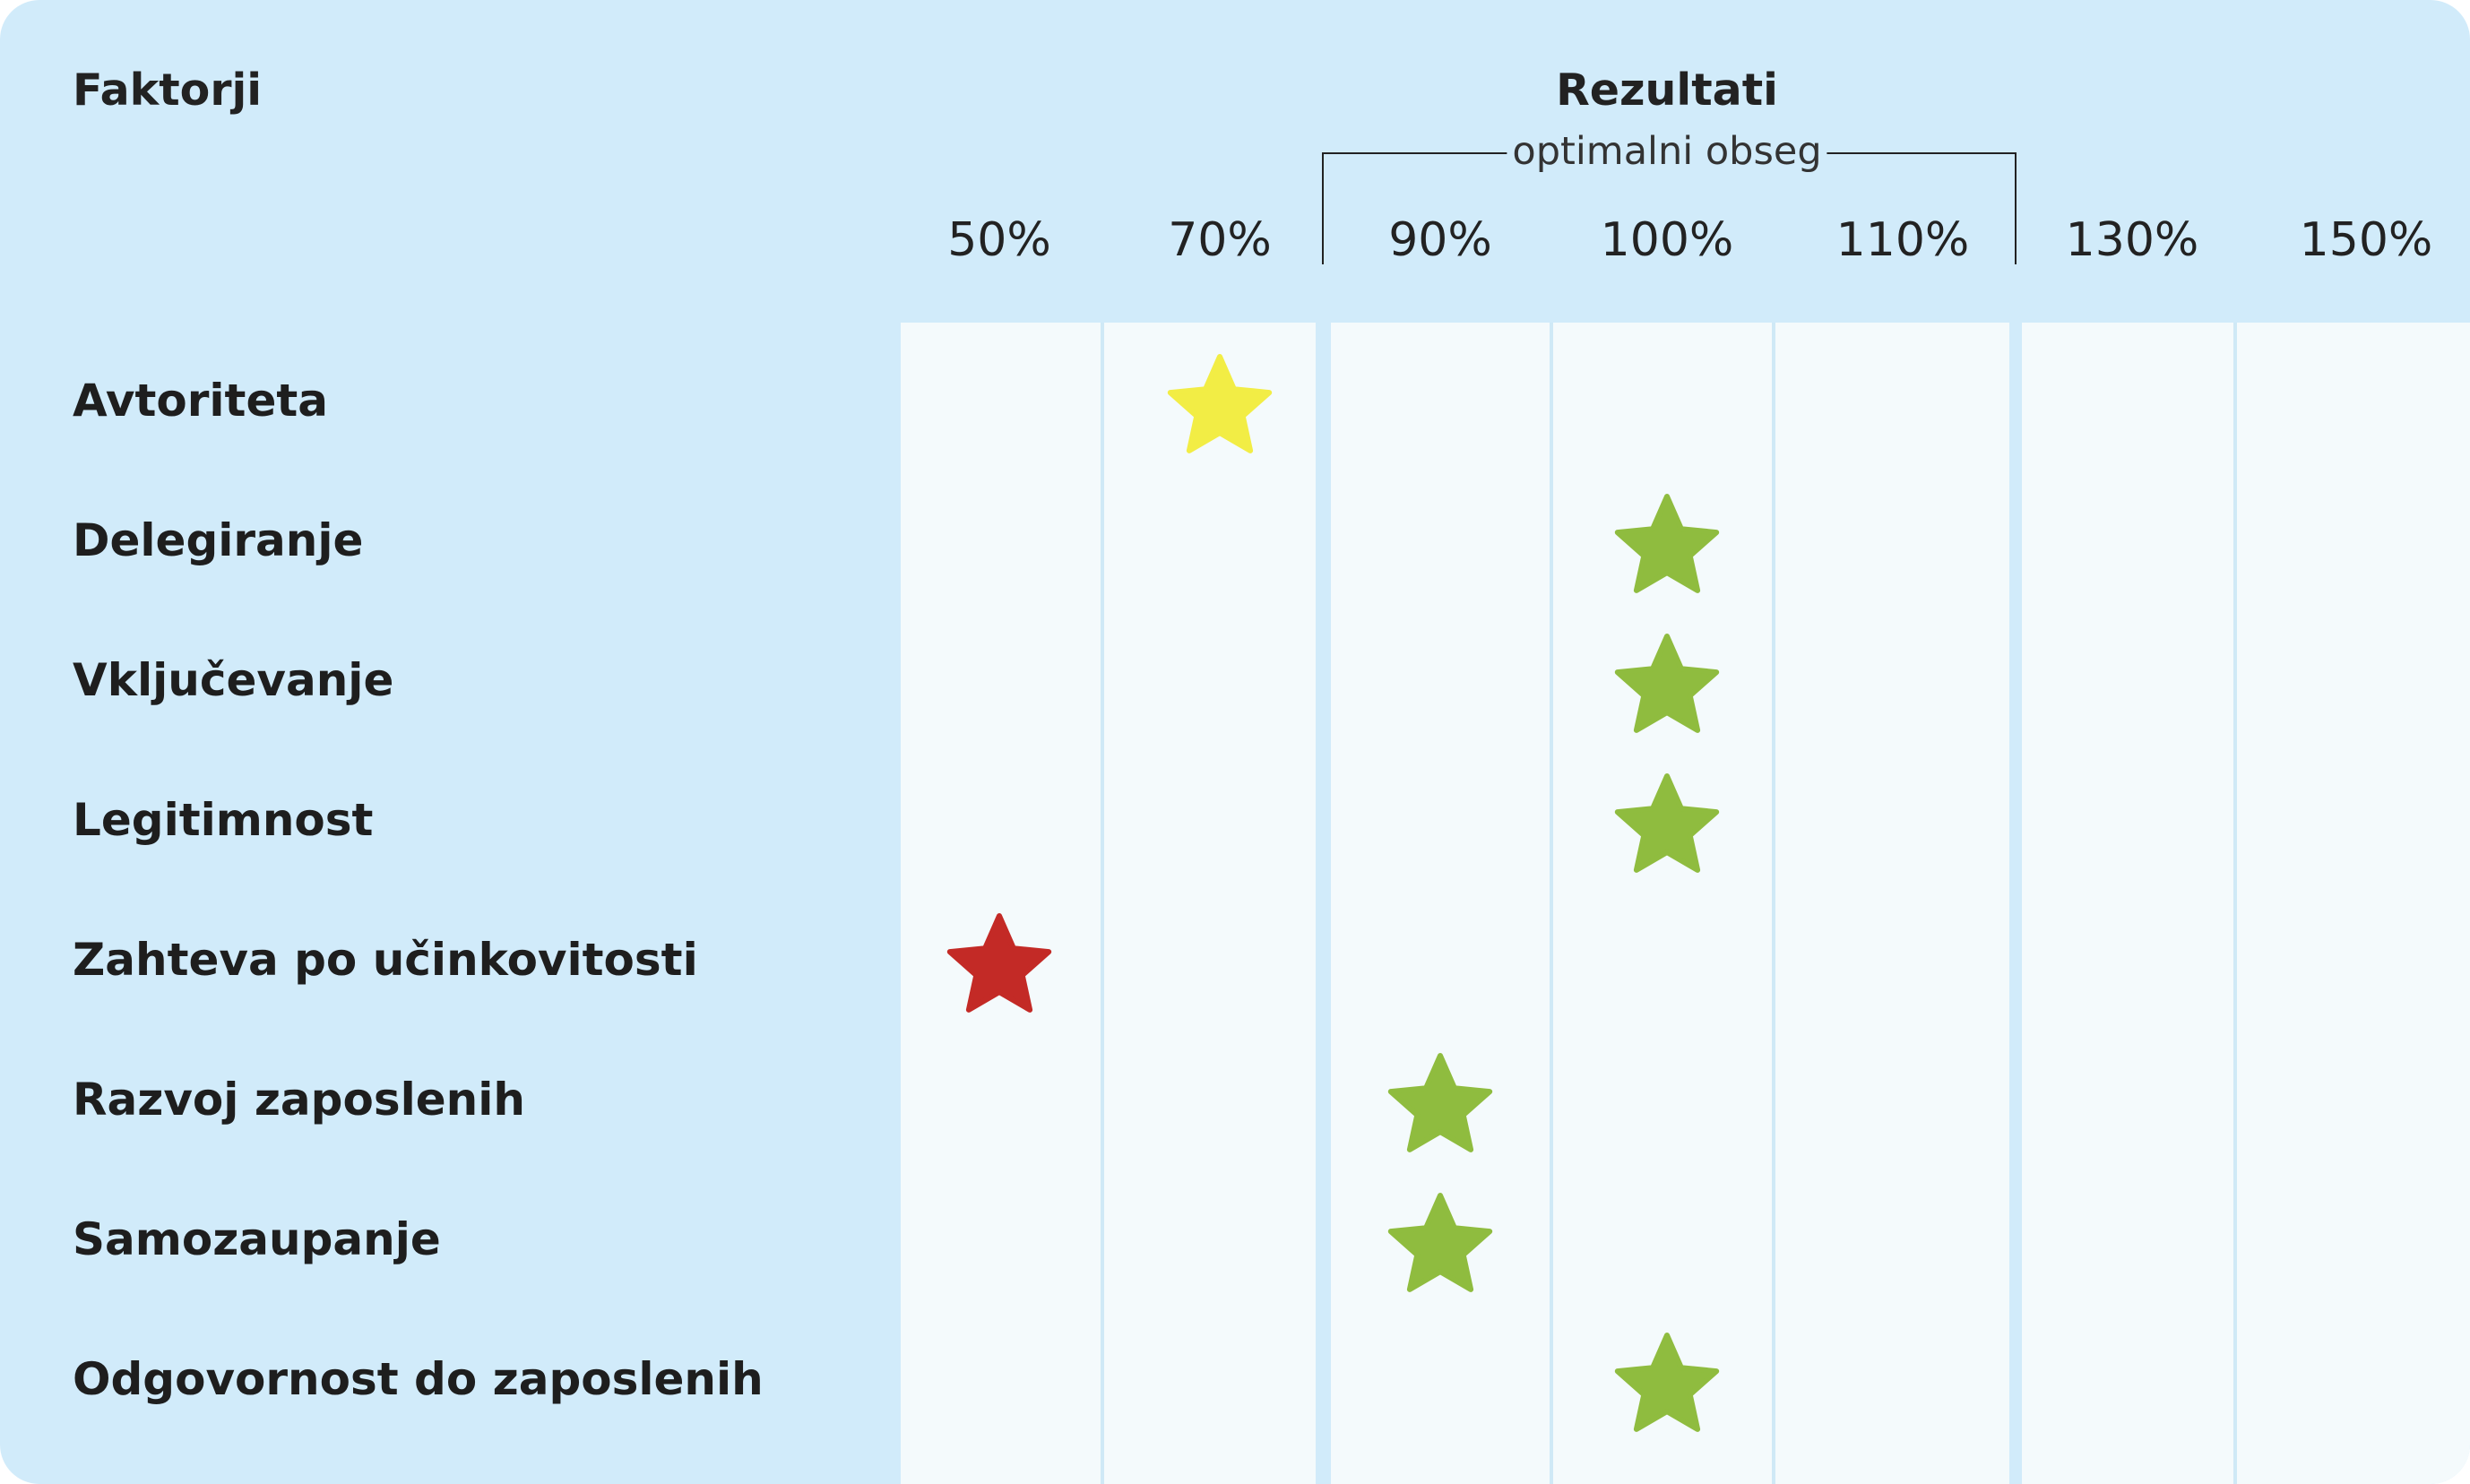  What do you see at coordinates (999, 240) in the screenshot?
I see `x-tick-label: 50%` at bounding box center [999, 240].